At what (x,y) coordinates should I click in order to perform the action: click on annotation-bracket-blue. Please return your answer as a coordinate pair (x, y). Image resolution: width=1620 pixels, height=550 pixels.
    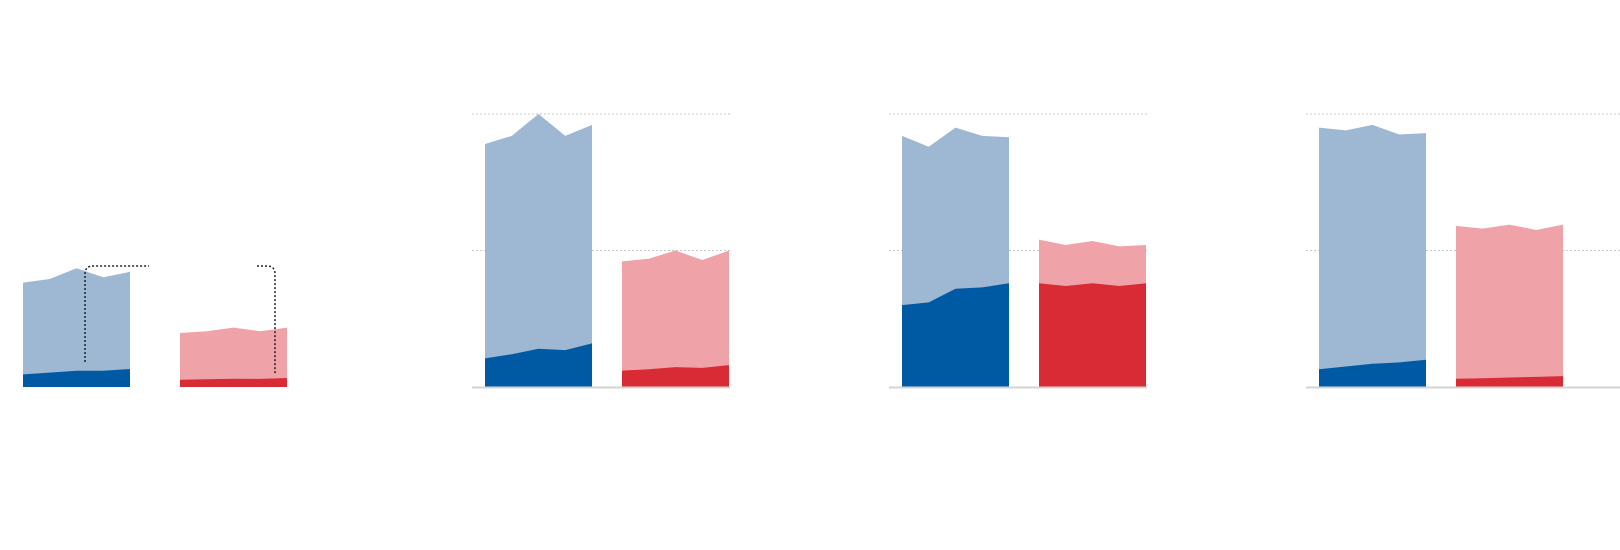
    Looking at the image, I should click on (116, 313).